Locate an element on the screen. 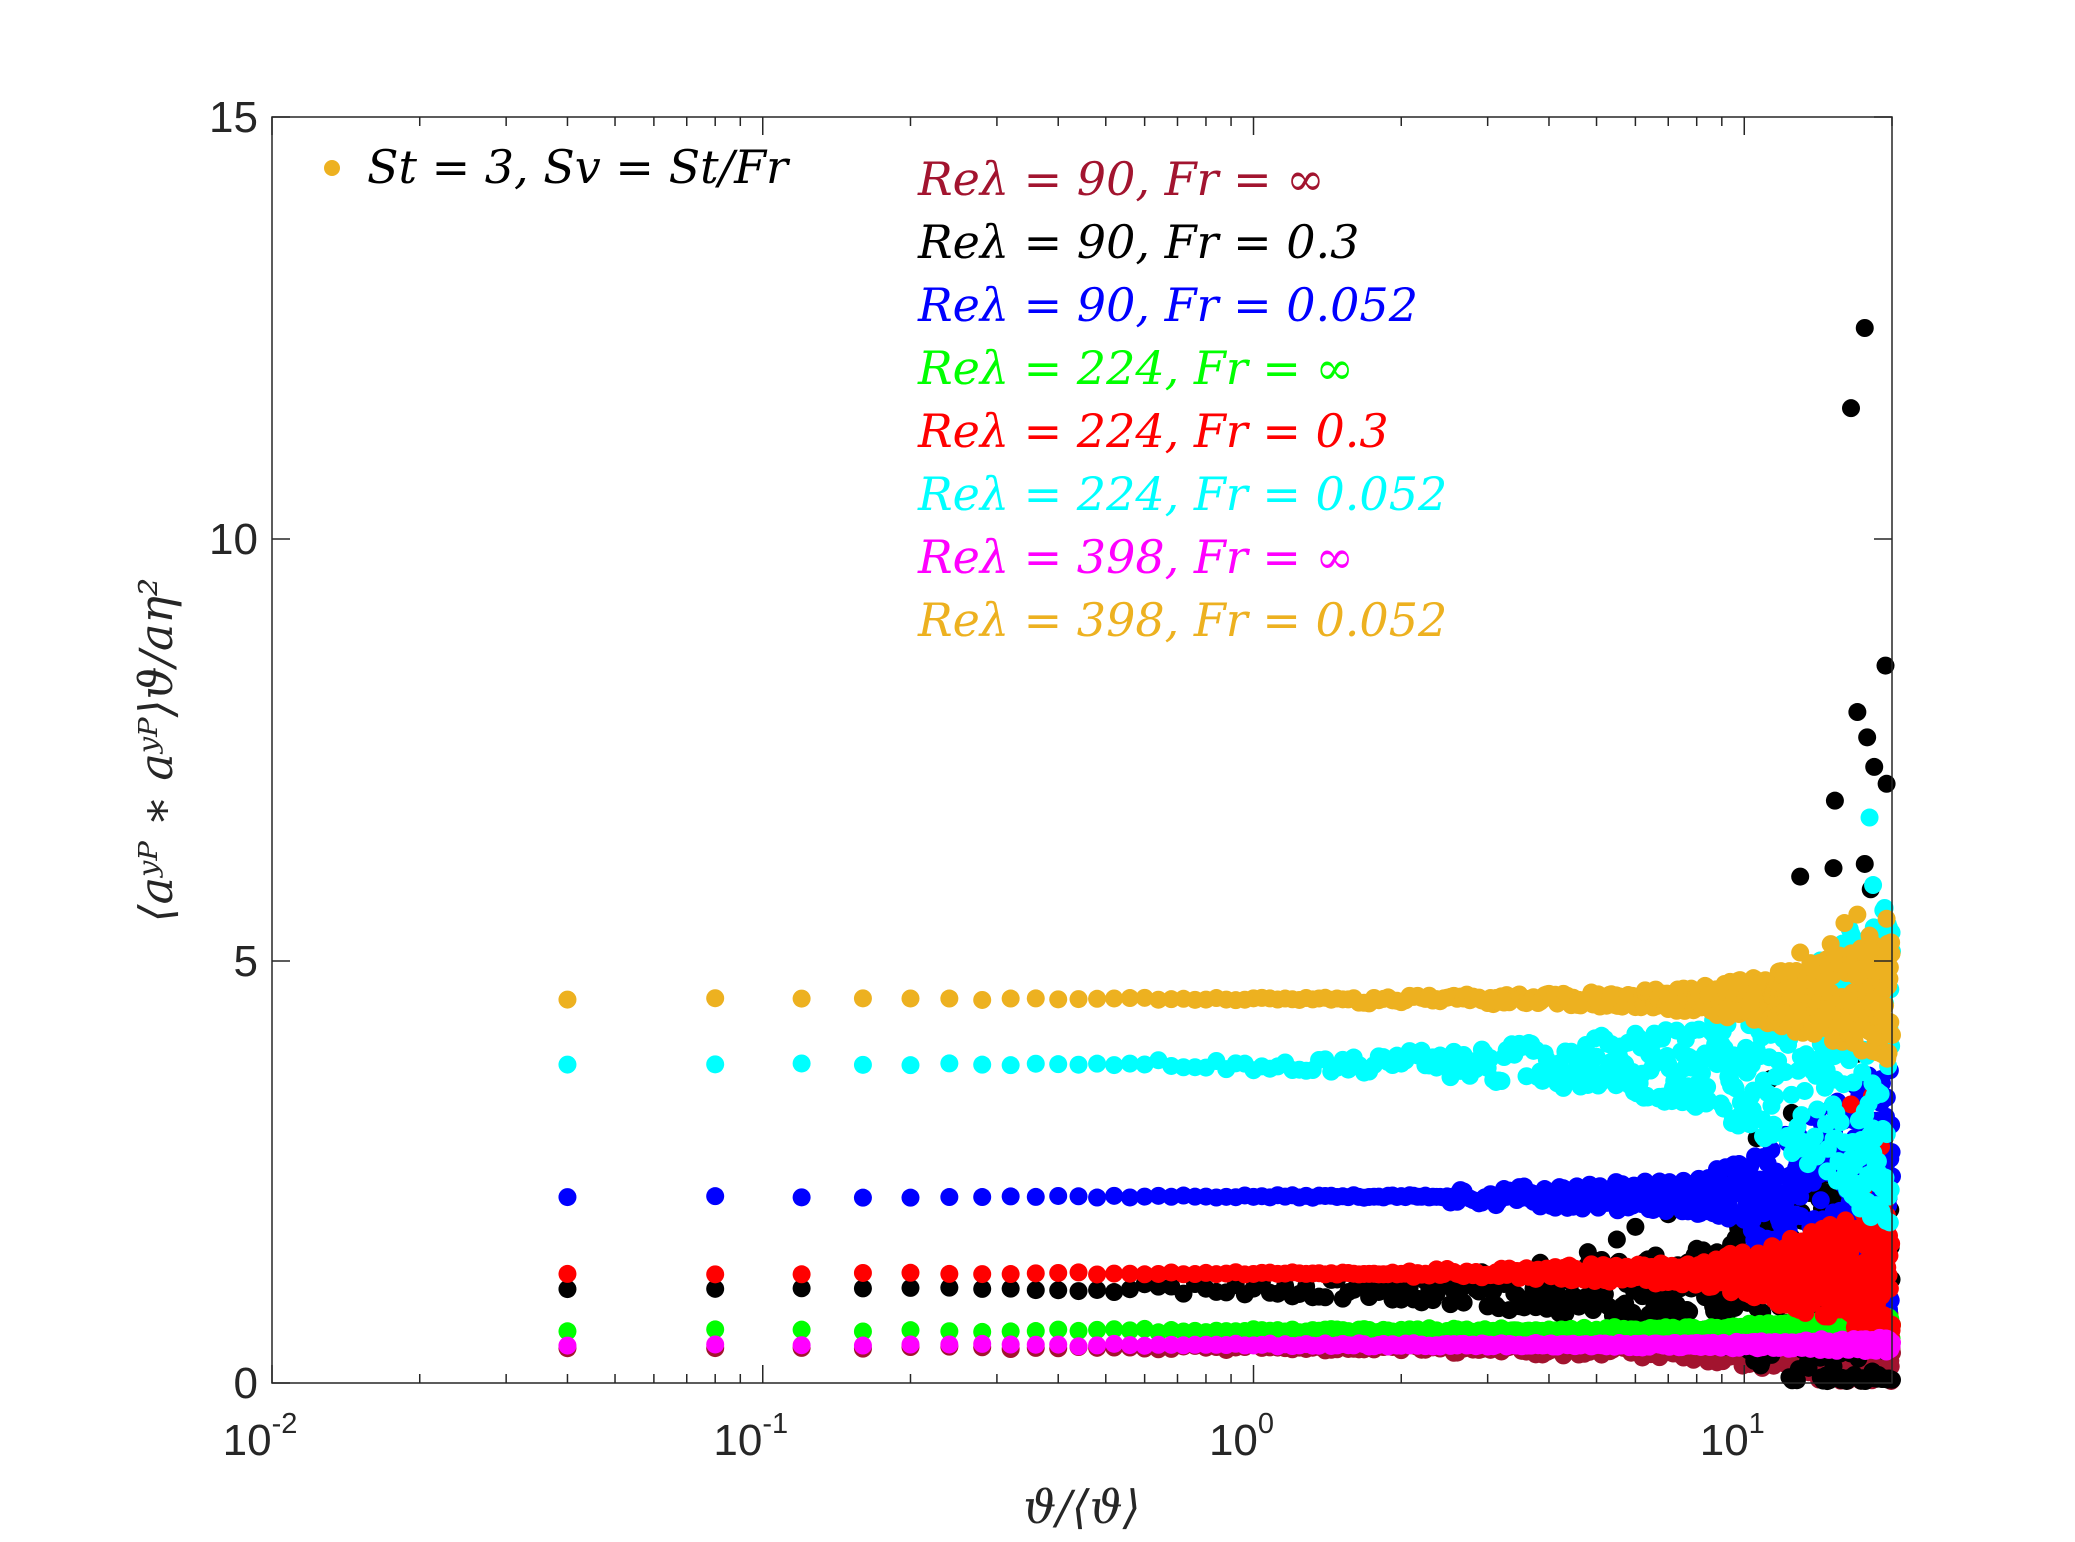 This screenshot has height=1542, width=2075. series-annotation: Reλ = 90, Fr = ∞ is located at coordinates (1121, 179).